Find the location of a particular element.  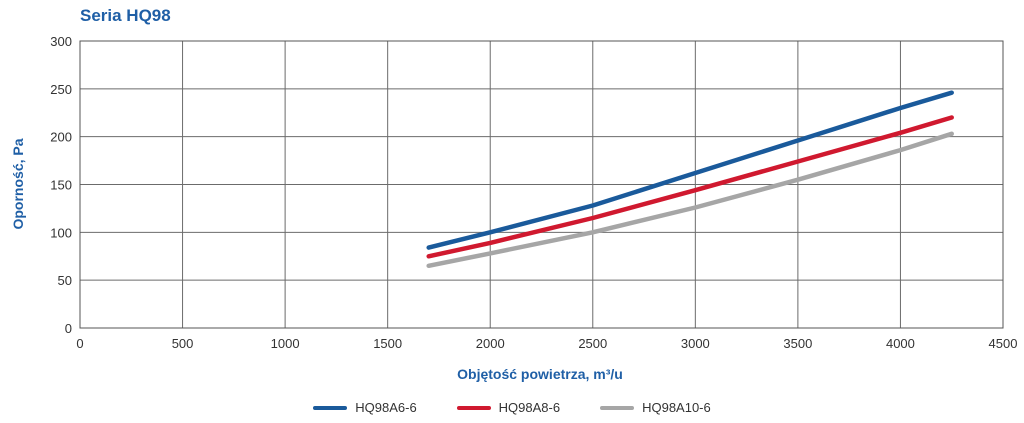

y-tick-label: 300 is located at coordinates (61, 41).